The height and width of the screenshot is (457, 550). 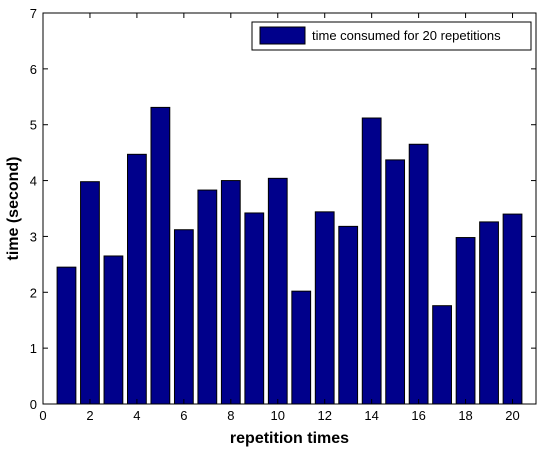 I want to click on y-tick-label-5: 5, so click(x=33, y=125).